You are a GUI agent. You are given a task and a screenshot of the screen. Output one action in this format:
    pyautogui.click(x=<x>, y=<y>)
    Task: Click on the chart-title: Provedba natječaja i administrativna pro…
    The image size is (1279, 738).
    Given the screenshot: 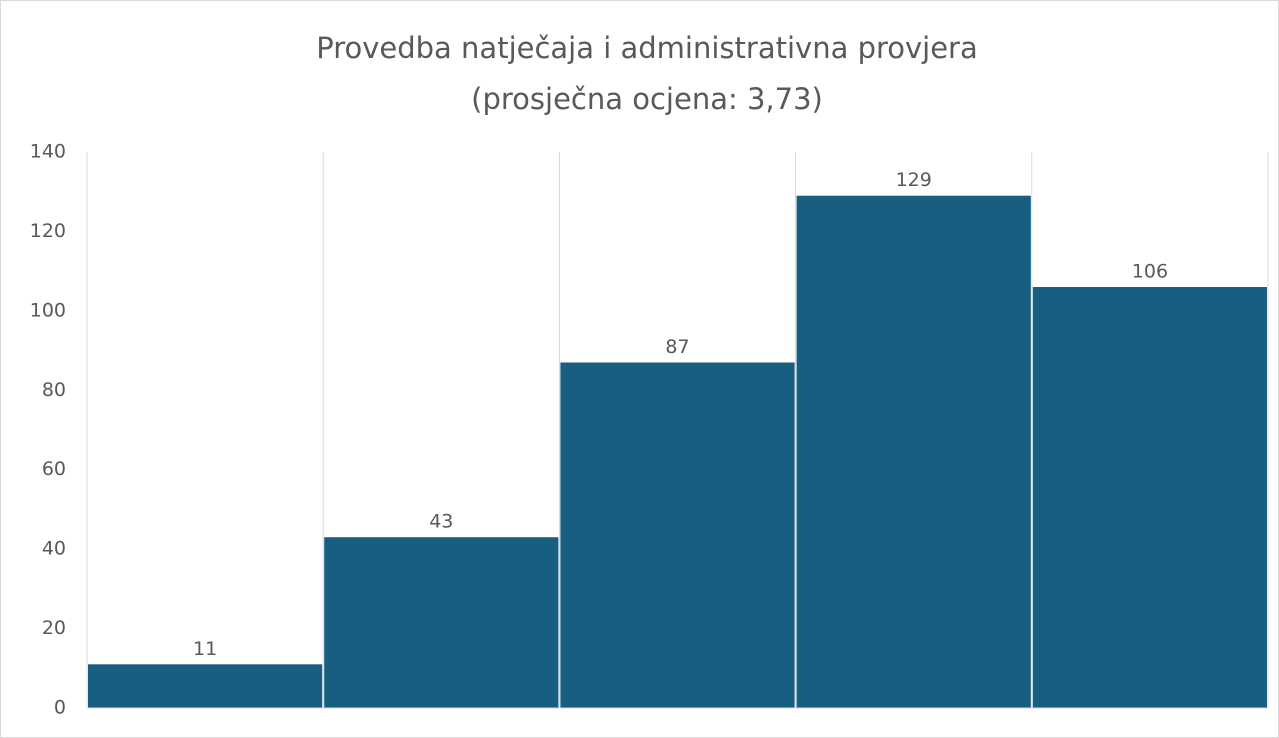 What is the action you would take?
    pyautogui.click(x=647, y=48)
    